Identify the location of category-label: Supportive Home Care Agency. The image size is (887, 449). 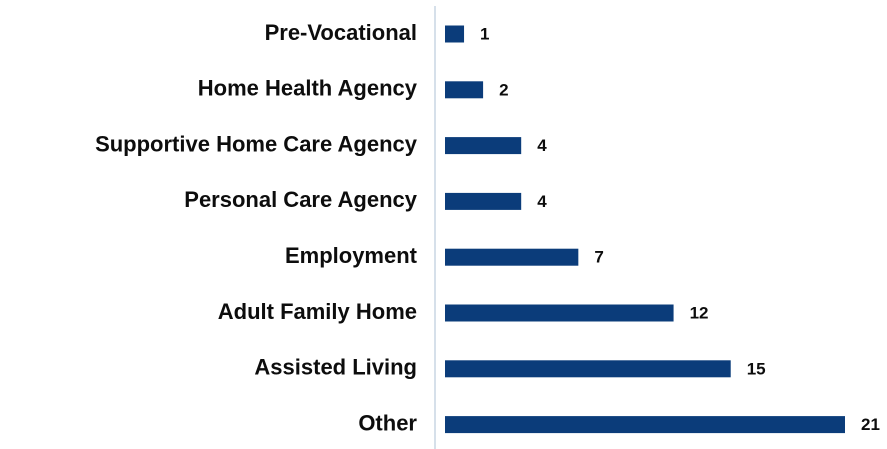
(256, 143).